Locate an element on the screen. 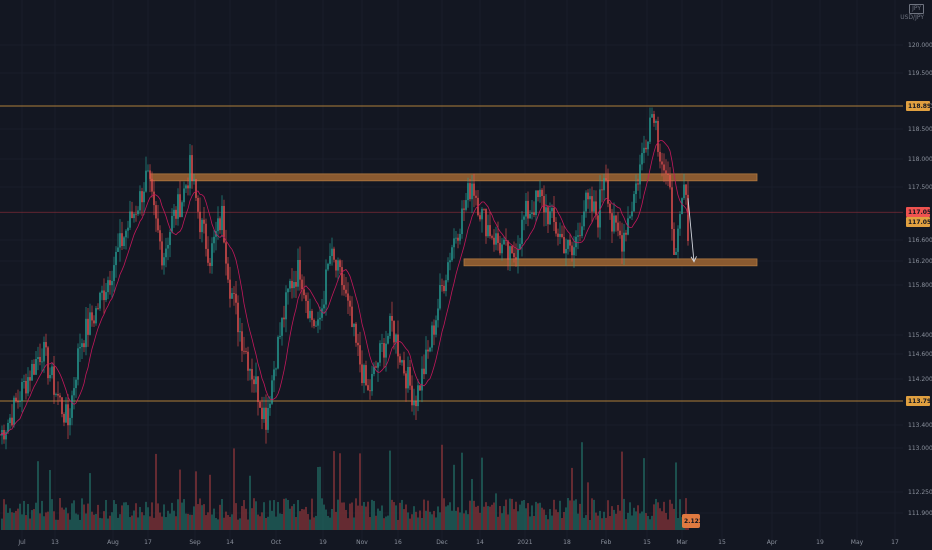 This screenshot has height=550, width=932. time-tick-label: Aug is located at coordinates (113, 542).